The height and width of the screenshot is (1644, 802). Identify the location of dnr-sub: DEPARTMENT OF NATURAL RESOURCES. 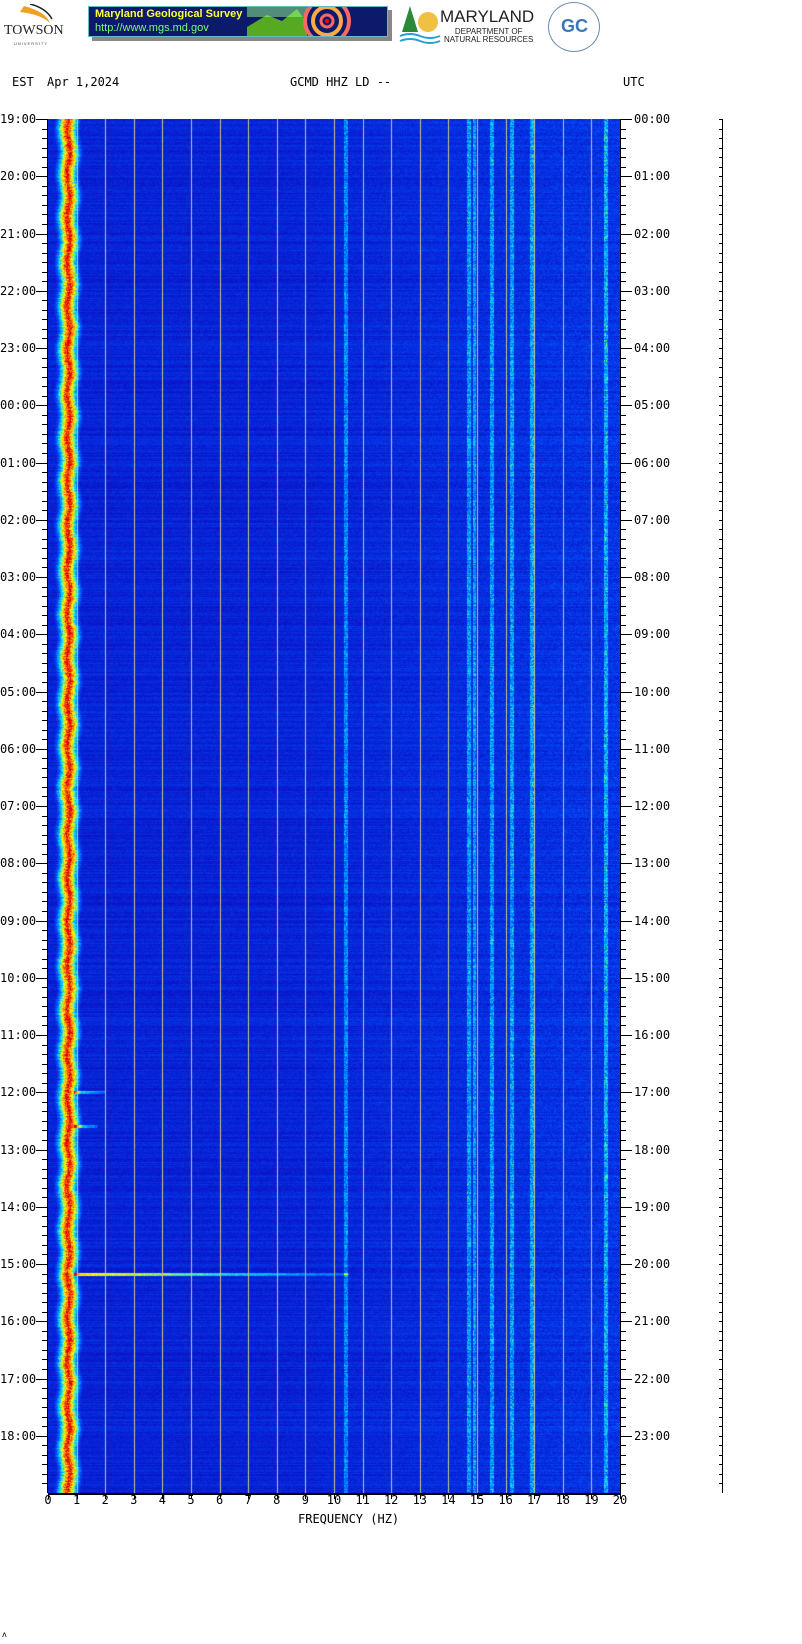
(488, 36).